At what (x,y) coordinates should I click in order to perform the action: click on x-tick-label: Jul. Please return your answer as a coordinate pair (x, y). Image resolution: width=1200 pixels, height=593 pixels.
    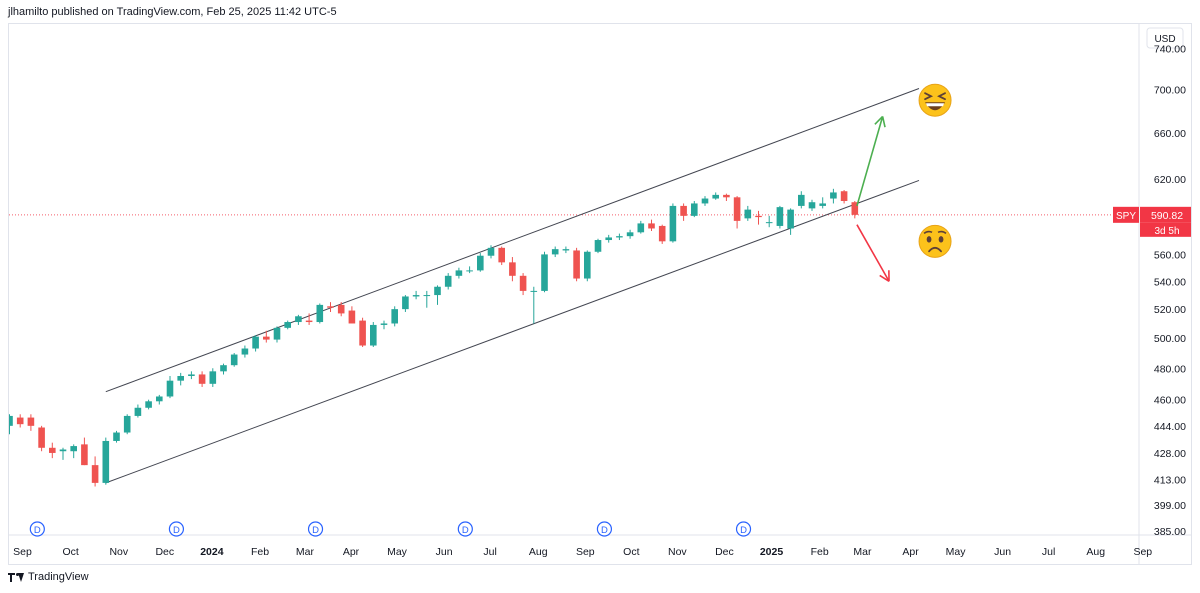
    Looking at the image, I should click on (489, 552).